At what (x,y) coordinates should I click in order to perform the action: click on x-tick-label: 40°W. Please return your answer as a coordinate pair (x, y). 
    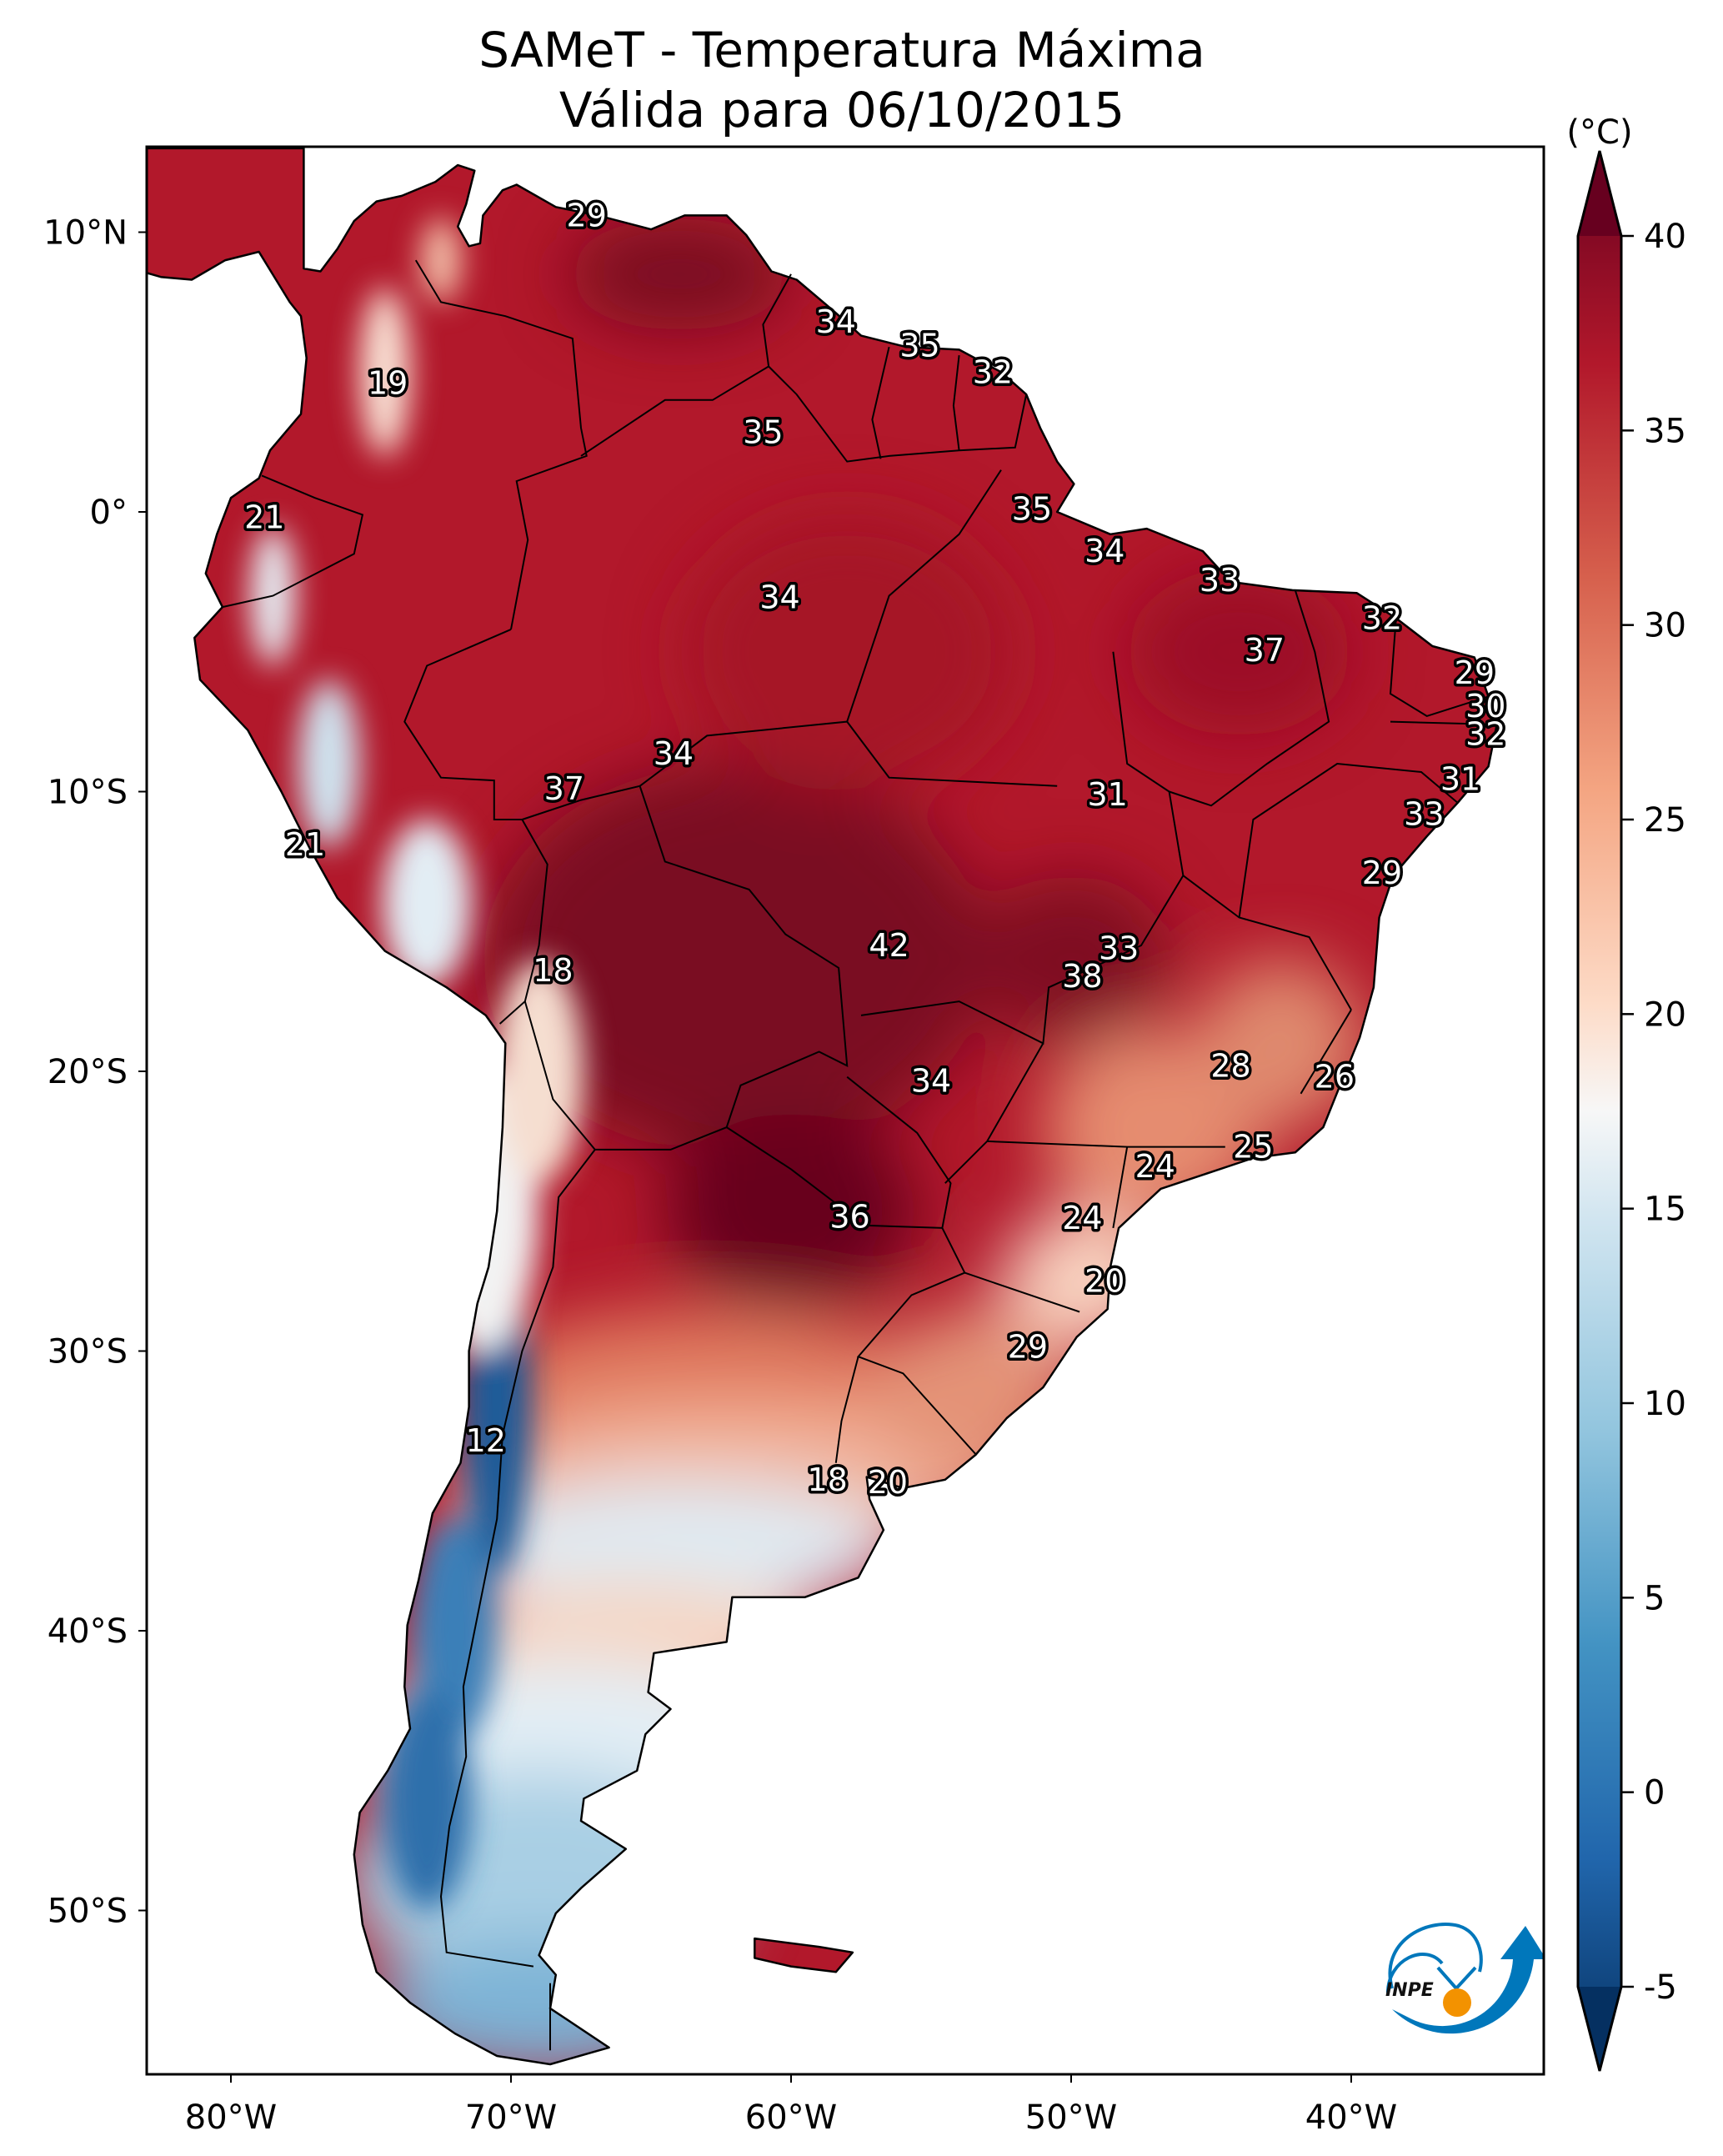
    Looking at the image, I should click on (1351, 2117).